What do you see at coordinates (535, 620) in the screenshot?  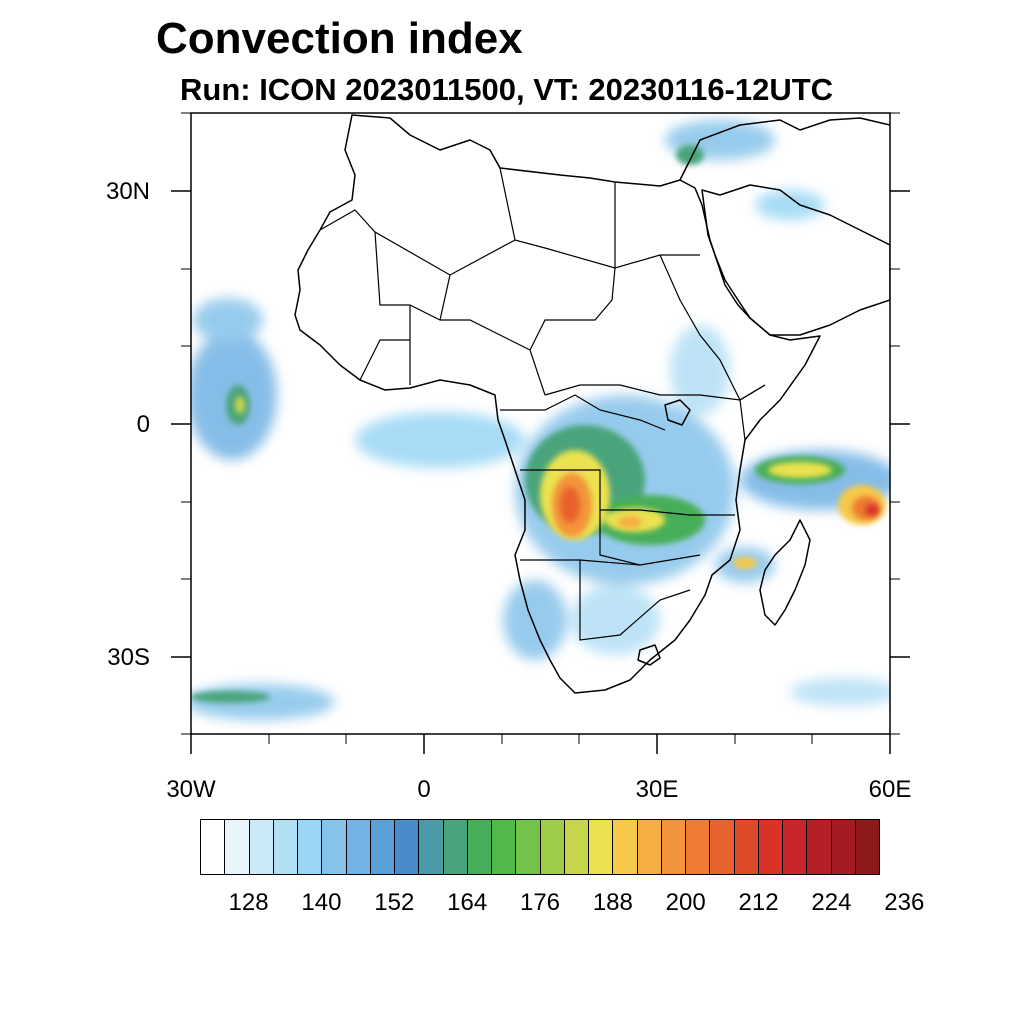 I see `field-blob-namibia-coast` at bounding box center [535, 620].